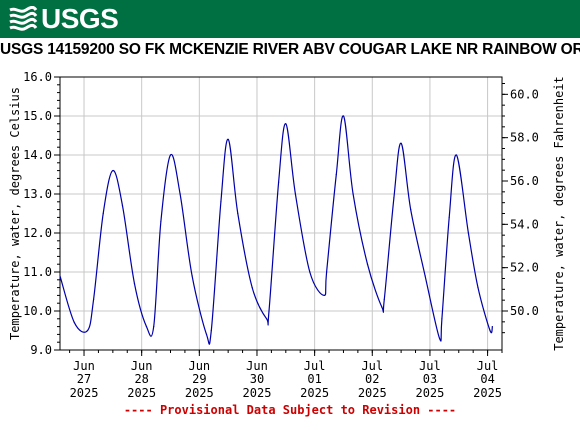  I want to click on y-right-tick-label: 60.0, so click(524, 94).